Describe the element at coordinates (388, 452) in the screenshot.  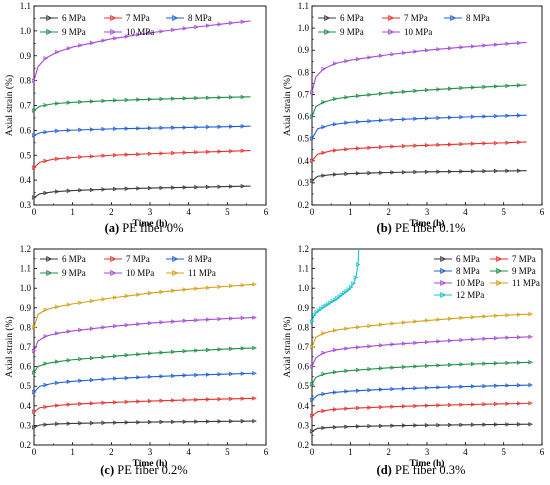
I see `x-tick-label: 2` at that location.